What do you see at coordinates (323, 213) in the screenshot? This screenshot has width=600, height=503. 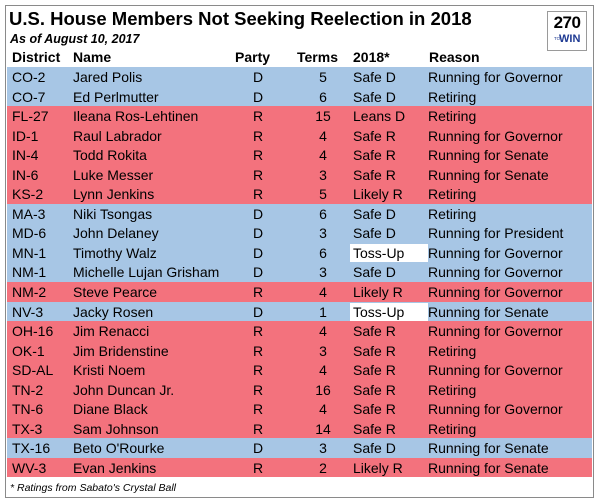 I see `cell-terms: 6` at bounding box center [323, 213].